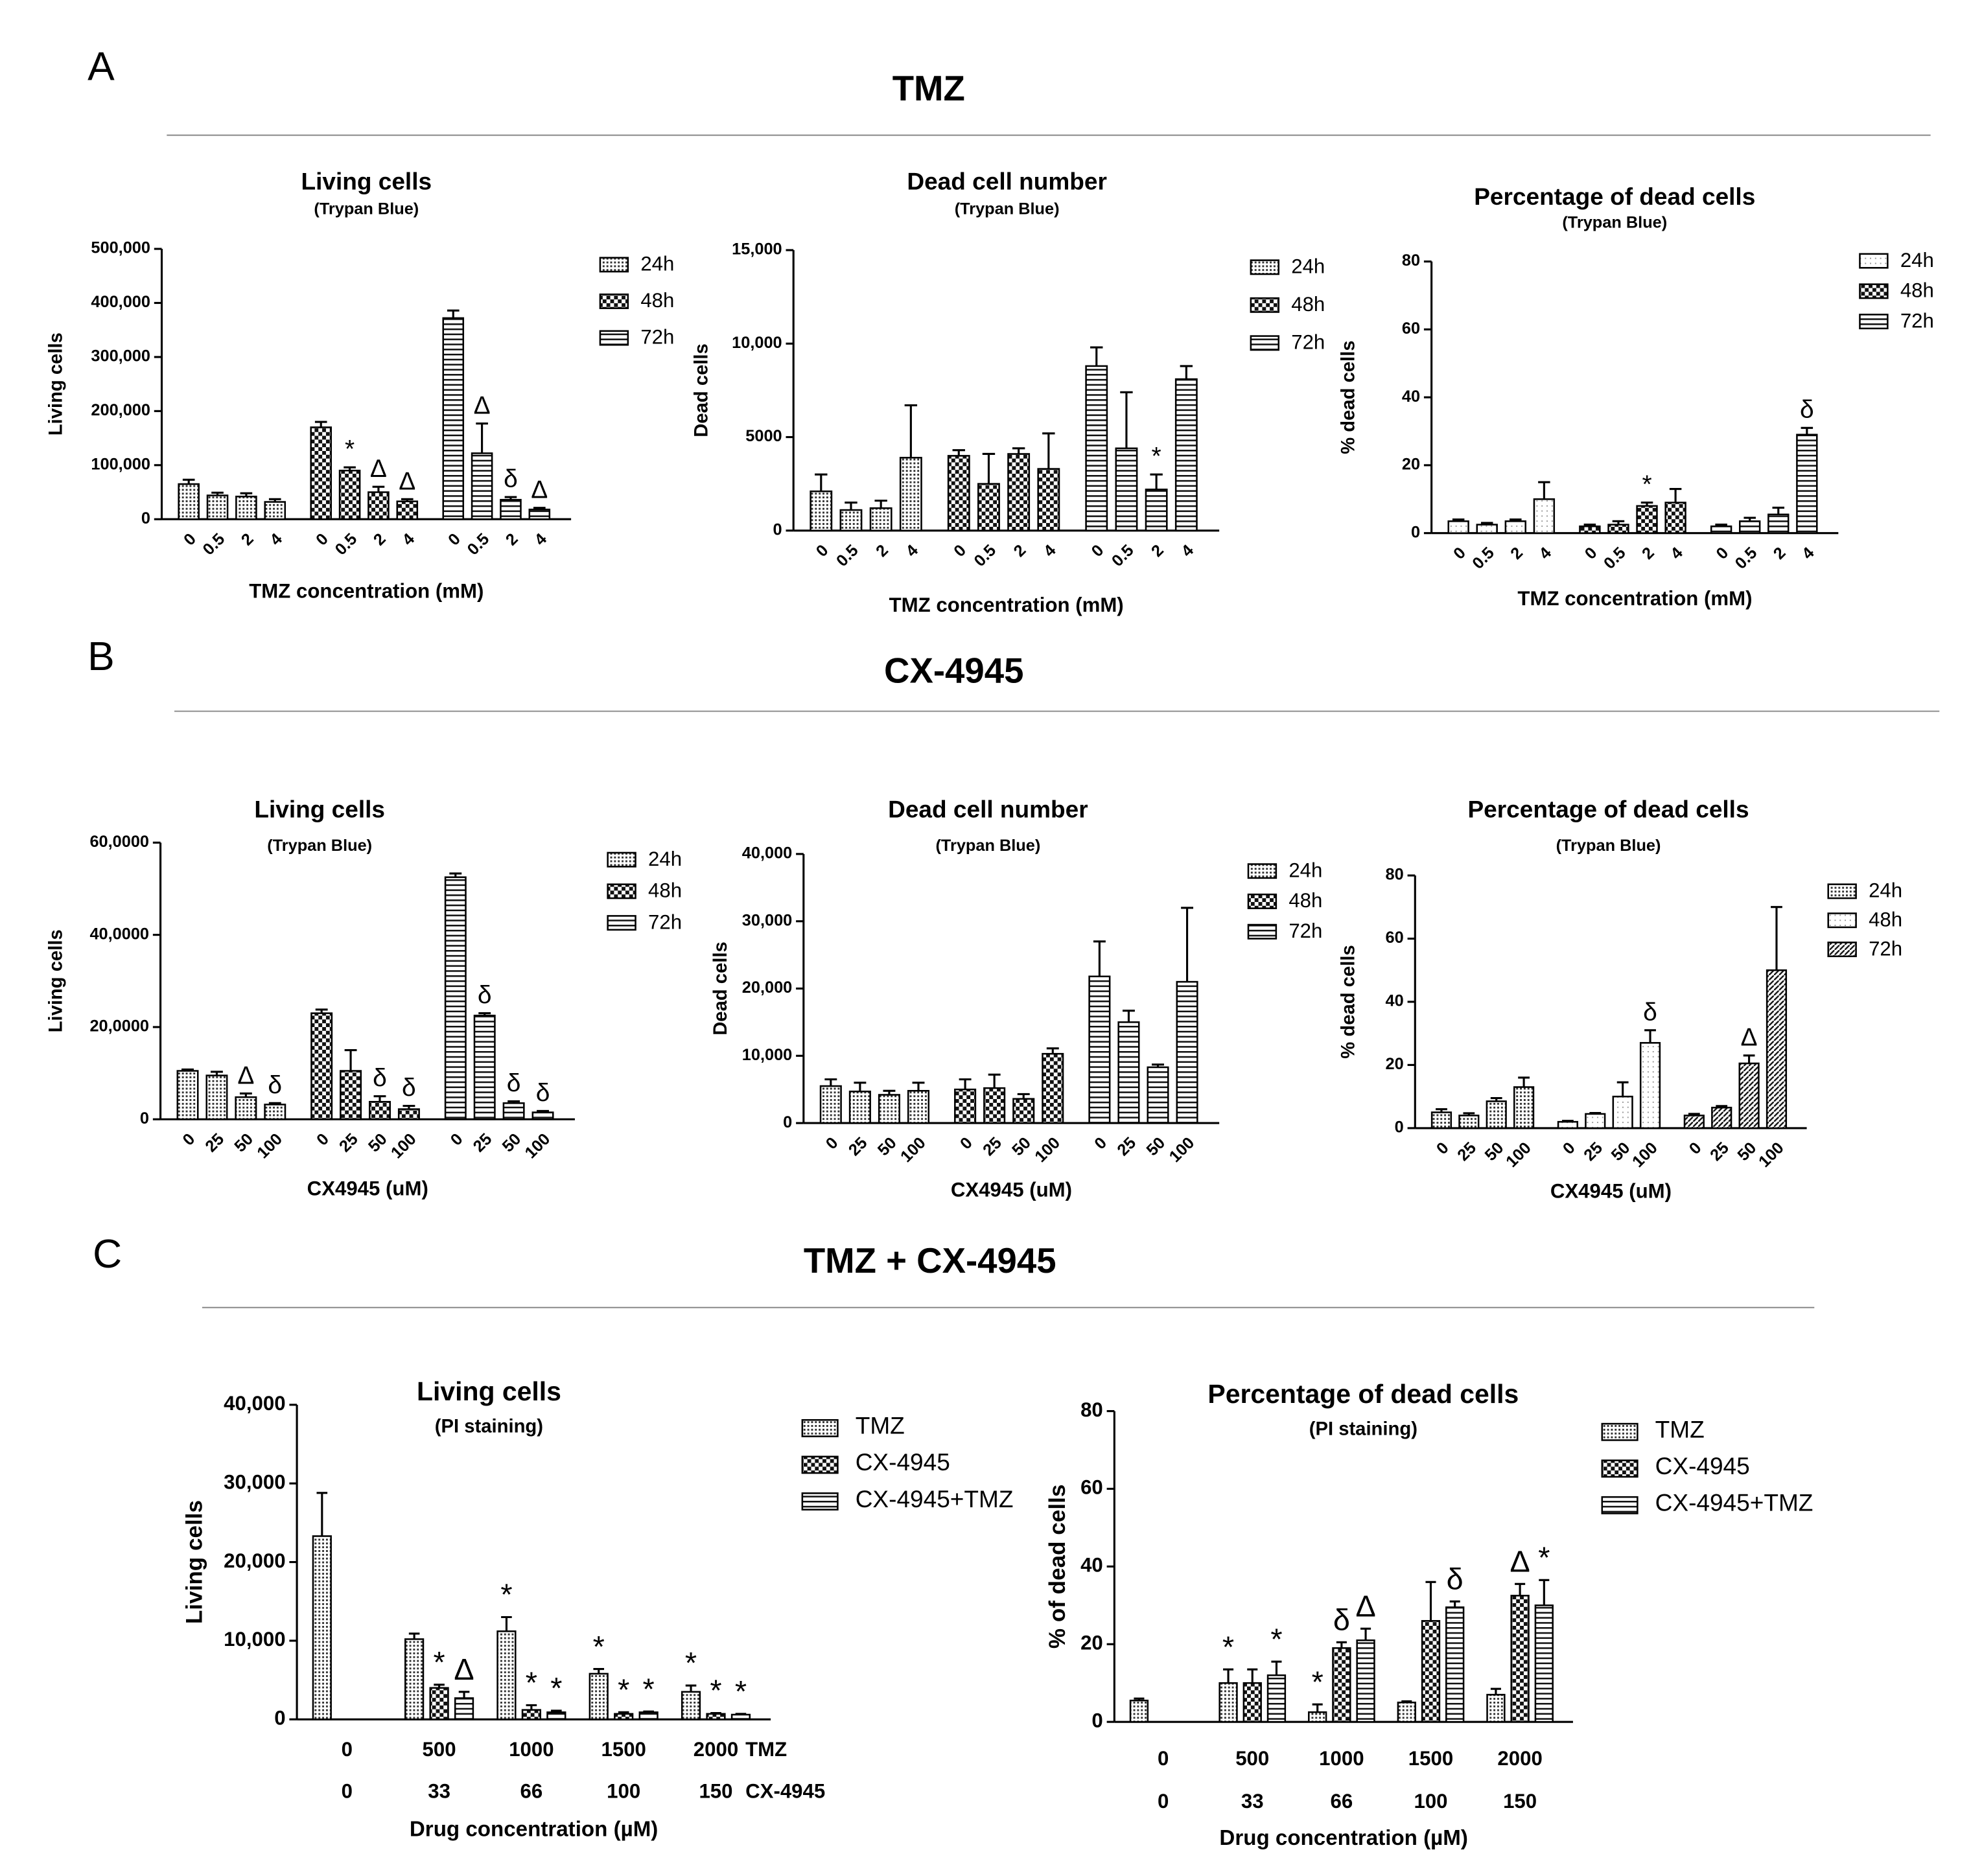 Image resolution: width=1971 pixels, height=1876 pixels. I want to click on y-tick-label: 30,000, so click(255, 1481).